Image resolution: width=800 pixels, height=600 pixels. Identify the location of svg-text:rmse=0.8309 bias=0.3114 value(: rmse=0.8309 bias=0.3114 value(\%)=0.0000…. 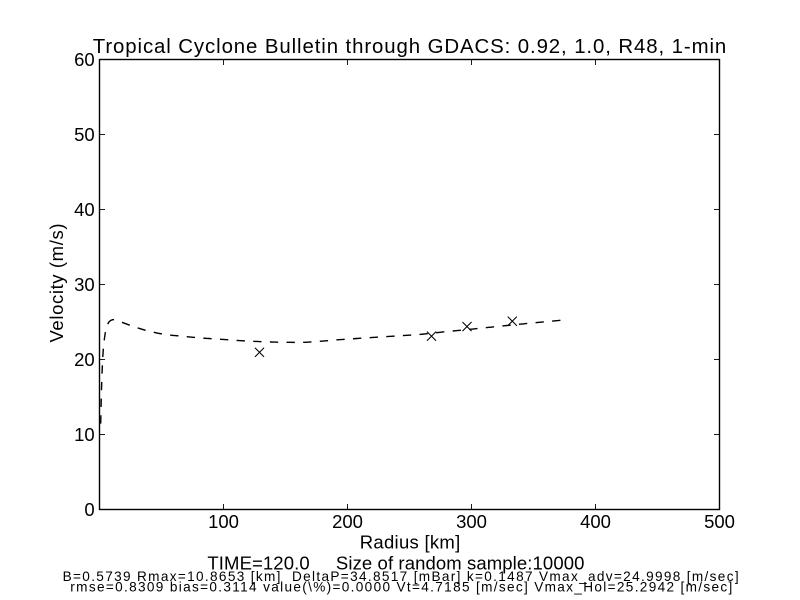
(401, 587).